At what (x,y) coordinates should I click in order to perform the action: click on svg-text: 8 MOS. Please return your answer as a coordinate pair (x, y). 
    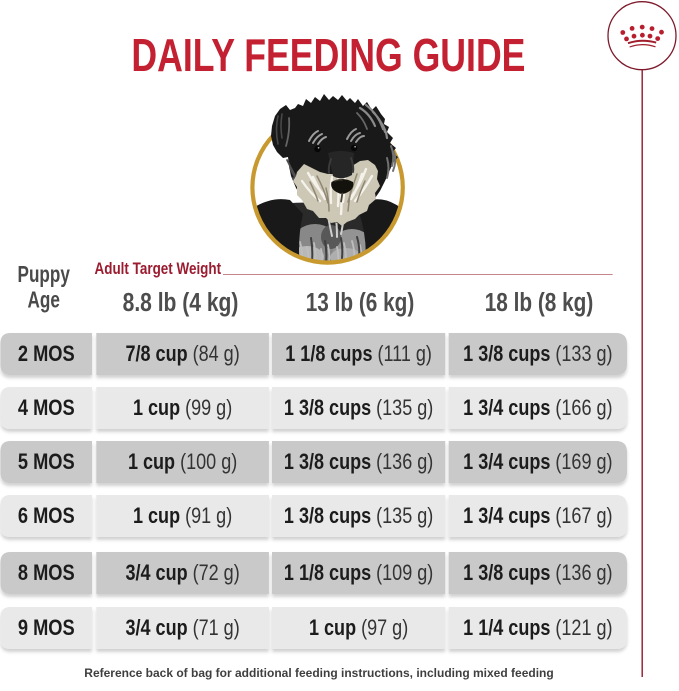
    Looking at the image, I should click on (46, 574).